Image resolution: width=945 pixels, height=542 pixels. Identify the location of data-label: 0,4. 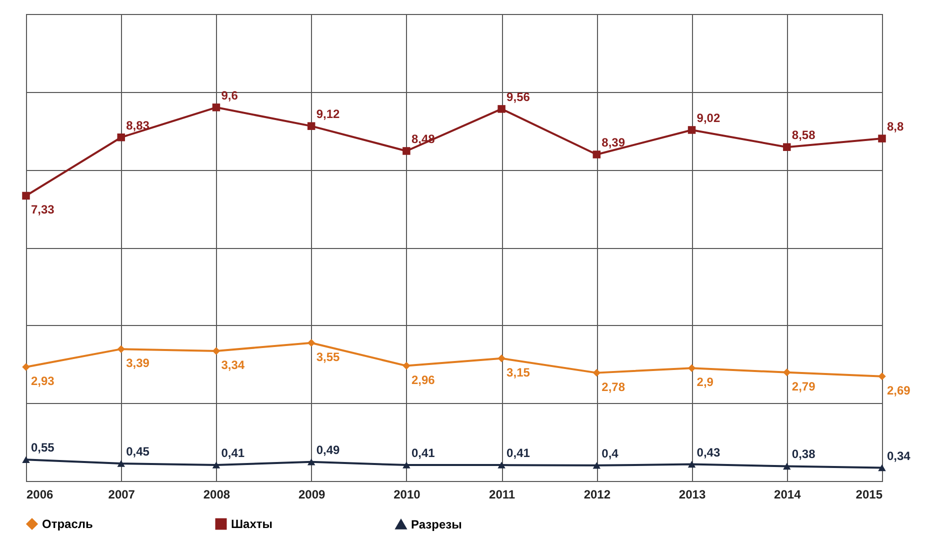
(610, 453).